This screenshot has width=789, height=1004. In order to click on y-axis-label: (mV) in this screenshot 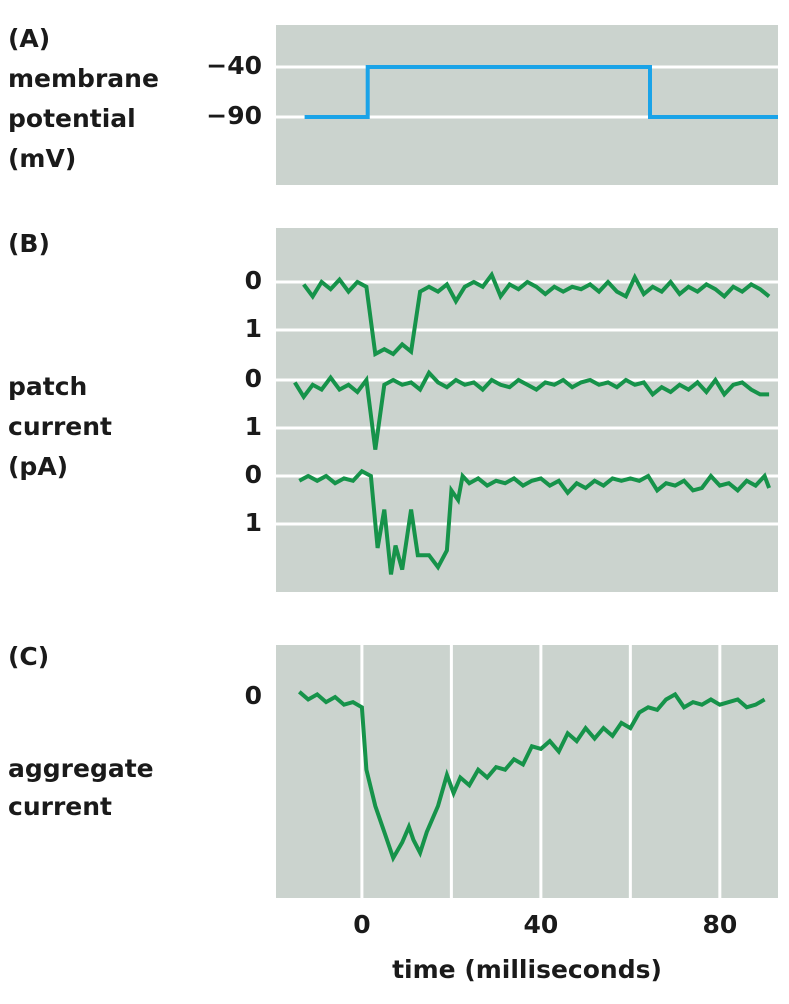, I will do `click(42, 158)`.